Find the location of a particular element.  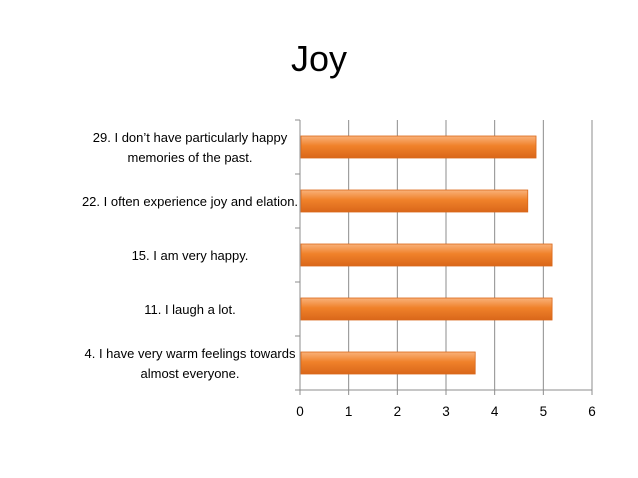

chart-title: Joy is located at coordinates (319, 58).